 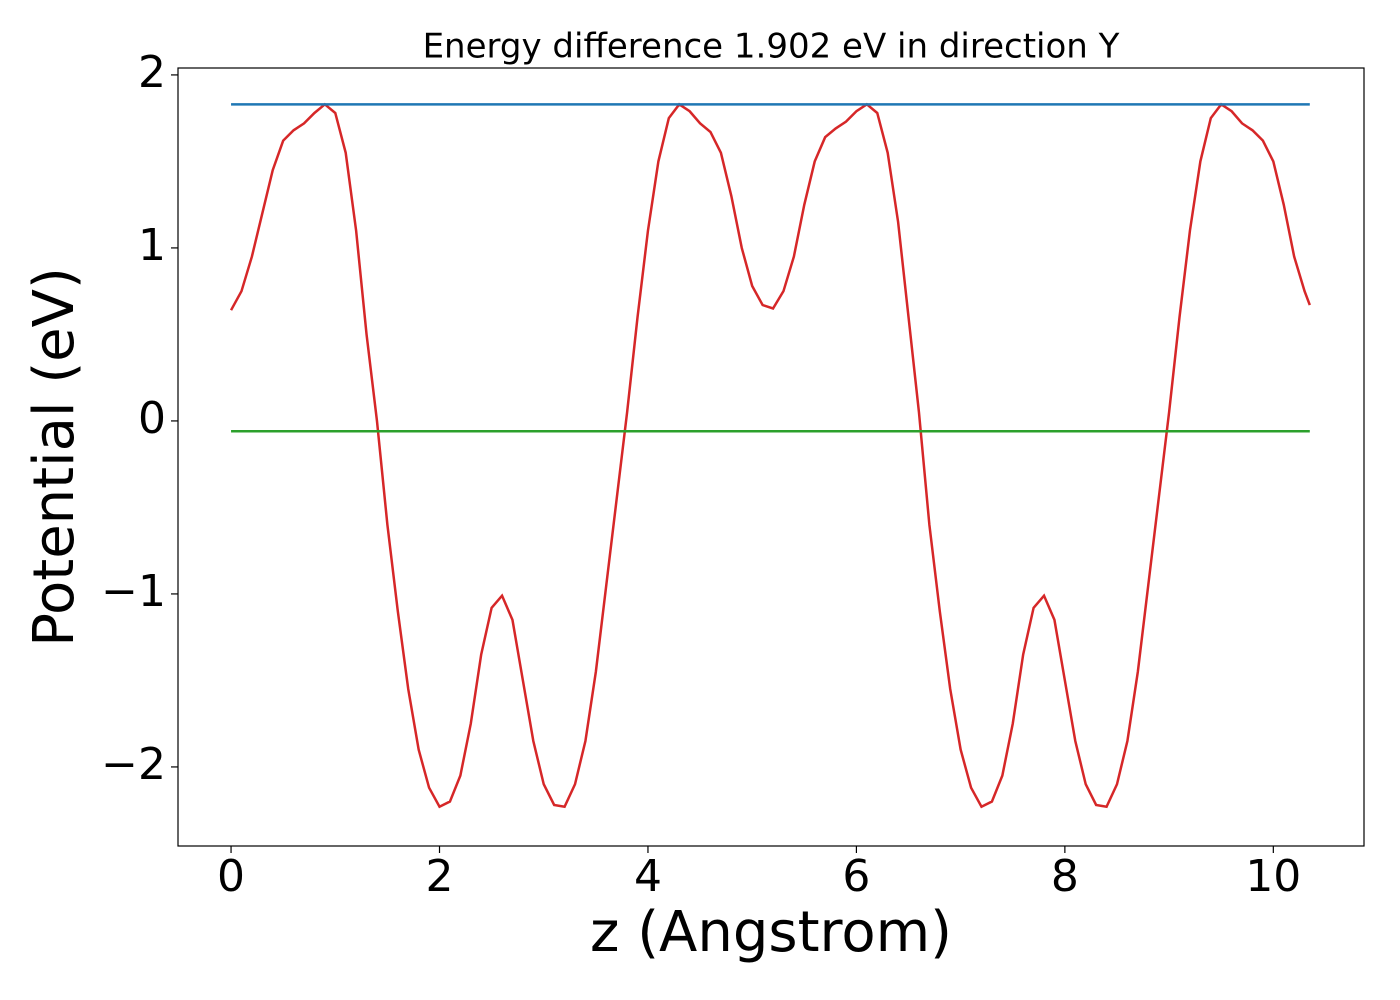 What do you see at coordinates (1065, 876) in the screenshot?
I see `x-tick-label: 8` at bounding box center [1065, 876].